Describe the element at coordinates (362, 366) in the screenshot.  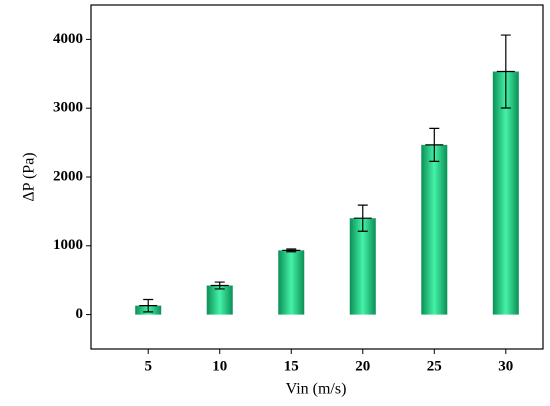
I see `x-tick-label: 20` at that location.